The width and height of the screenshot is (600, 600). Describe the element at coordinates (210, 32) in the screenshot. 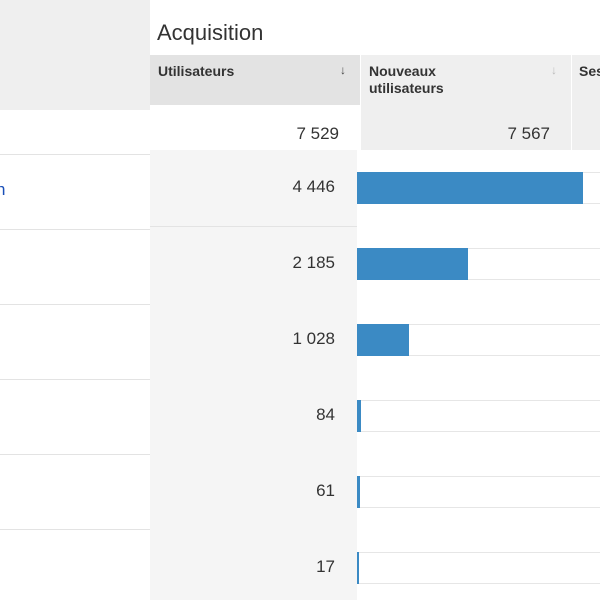

I see `section-title: Acquisition` at that location.